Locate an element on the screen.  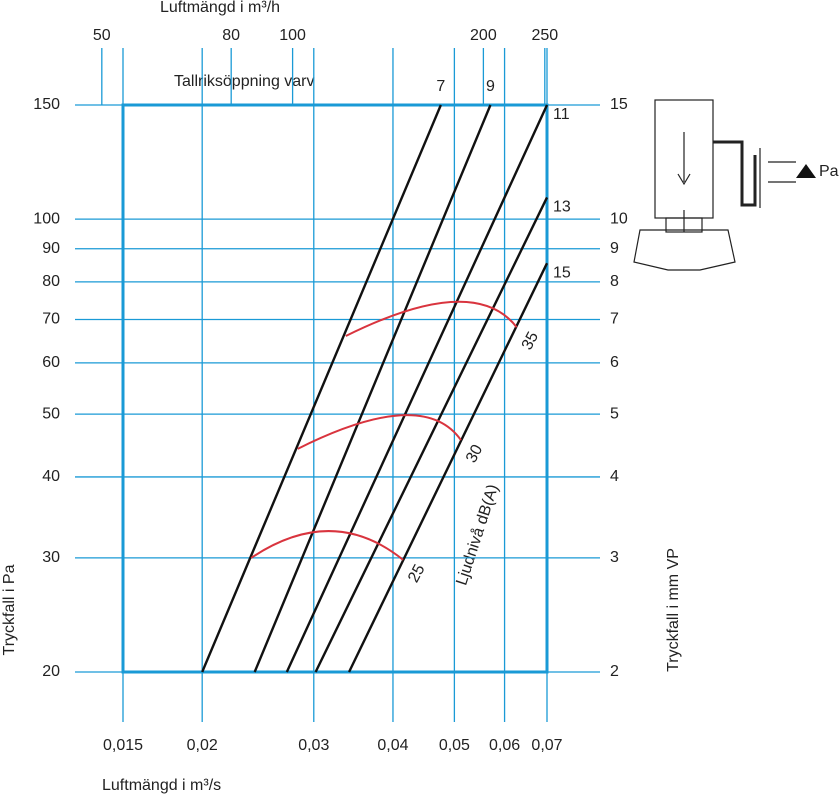
valve-body is located at coordinates (684, 250).